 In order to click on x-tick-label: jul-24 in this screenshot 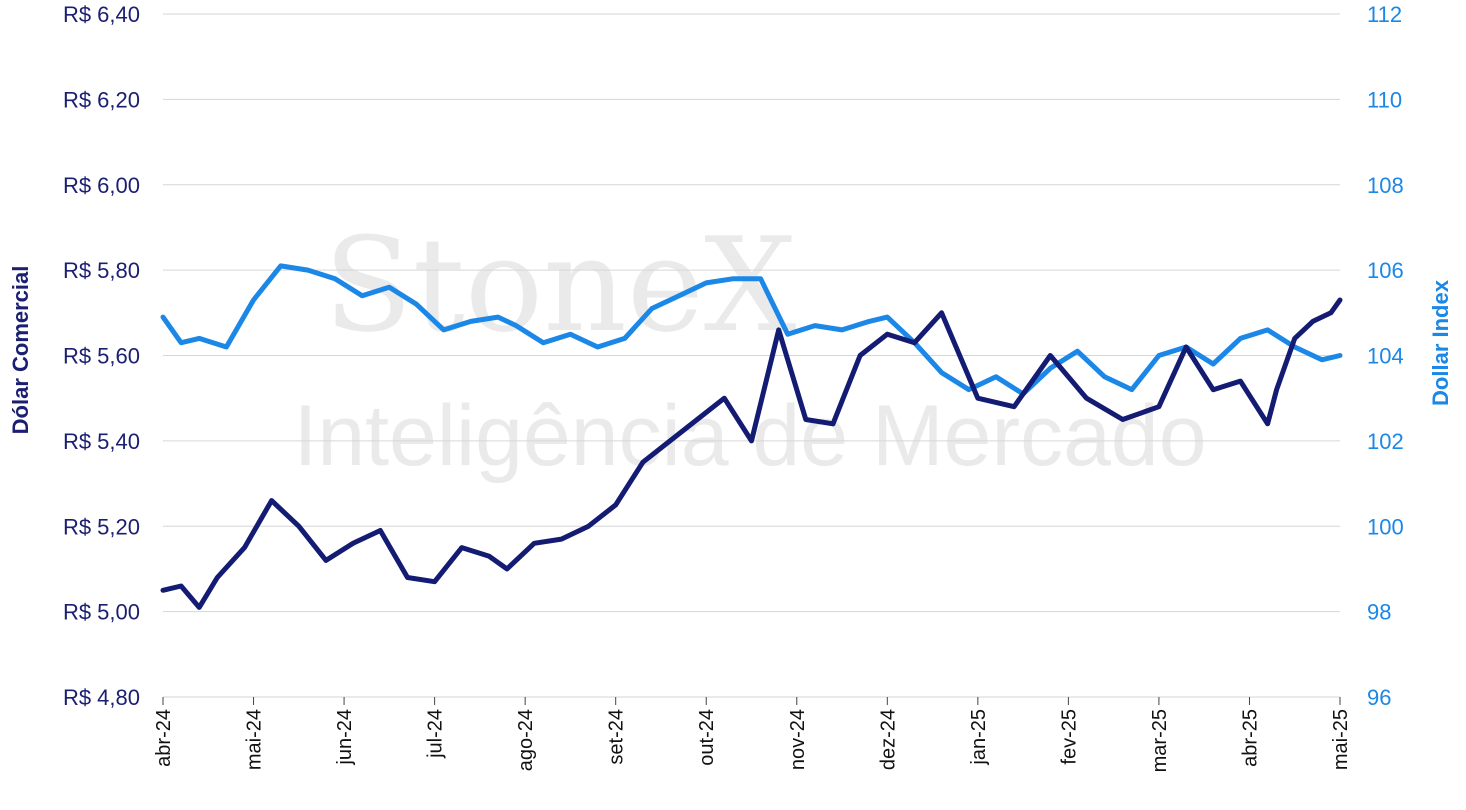, I will do `click(436, 734)`.